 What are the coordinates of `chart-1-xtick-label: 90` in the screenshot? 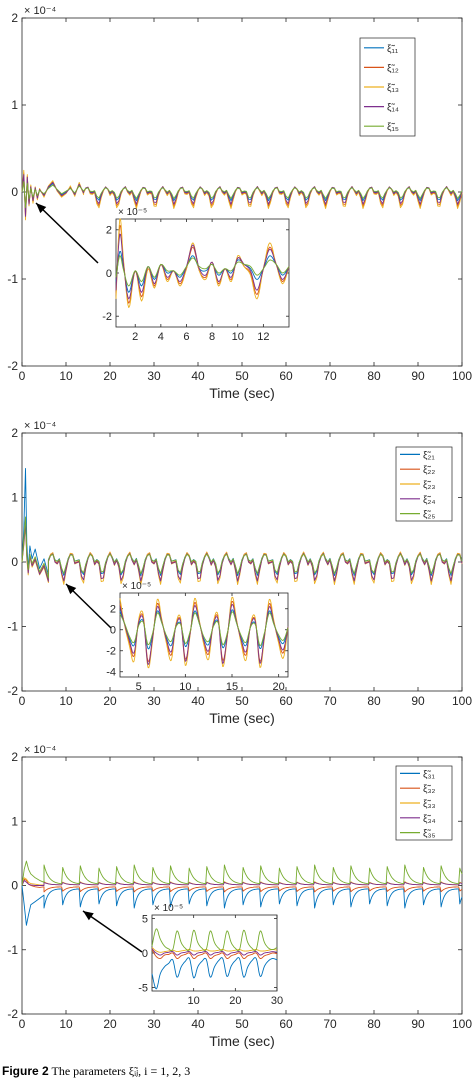 It's located at (418, 376).